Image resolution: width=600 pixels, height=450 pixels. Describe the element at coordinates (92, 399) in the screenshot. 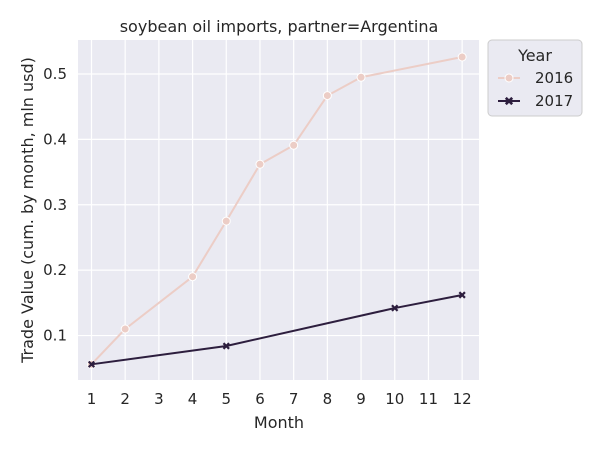

I see `x-tick-label: 1` at that location.